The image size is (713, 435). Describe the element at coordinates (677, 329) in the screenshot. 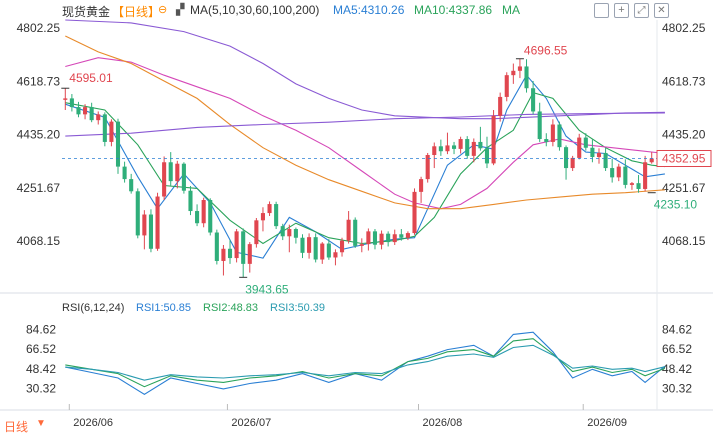

I see `rsi-y-tick-label-right: 84.62` at that location.